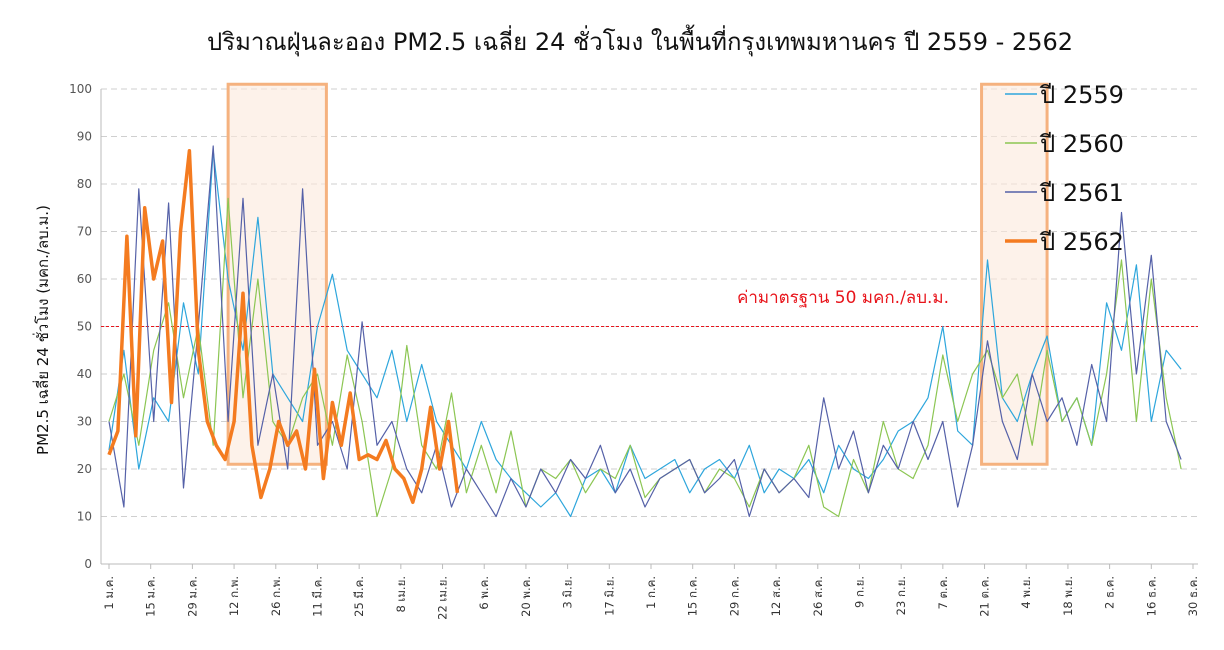 The image size is (1224, 650). What do you see at coordinates (776, 596) in the screenshot?
I see `x-tick-label: 12 ส.ค.` at bounding box center [776, 596].